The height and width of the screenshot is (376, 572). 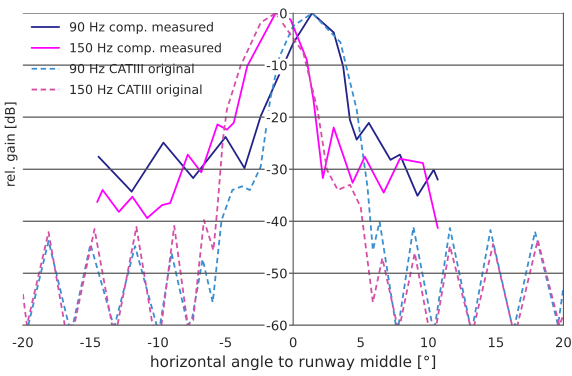 I want to click on x-axis-title: horizontal angle to runway middle [°], so click(x=293, y=362).